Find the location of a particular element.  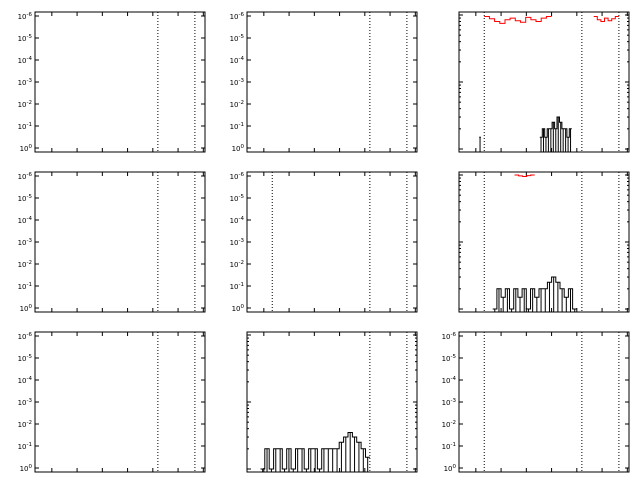

panel-1: 100 10-1 10-2 10-3 10-4 10-5 10-6 is located at coordinates (112, 82).